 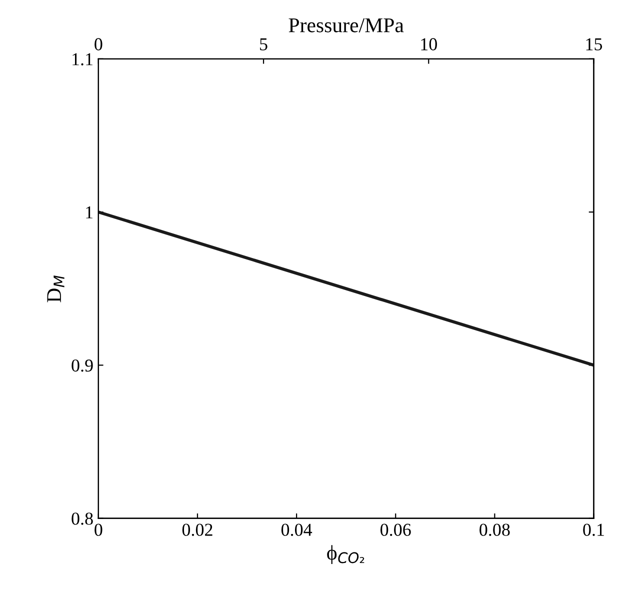 What do you see at coordinates (82, 59) in the screenshot?
I see `y-tick-label: 1.1` at bounding box center [82, 59].